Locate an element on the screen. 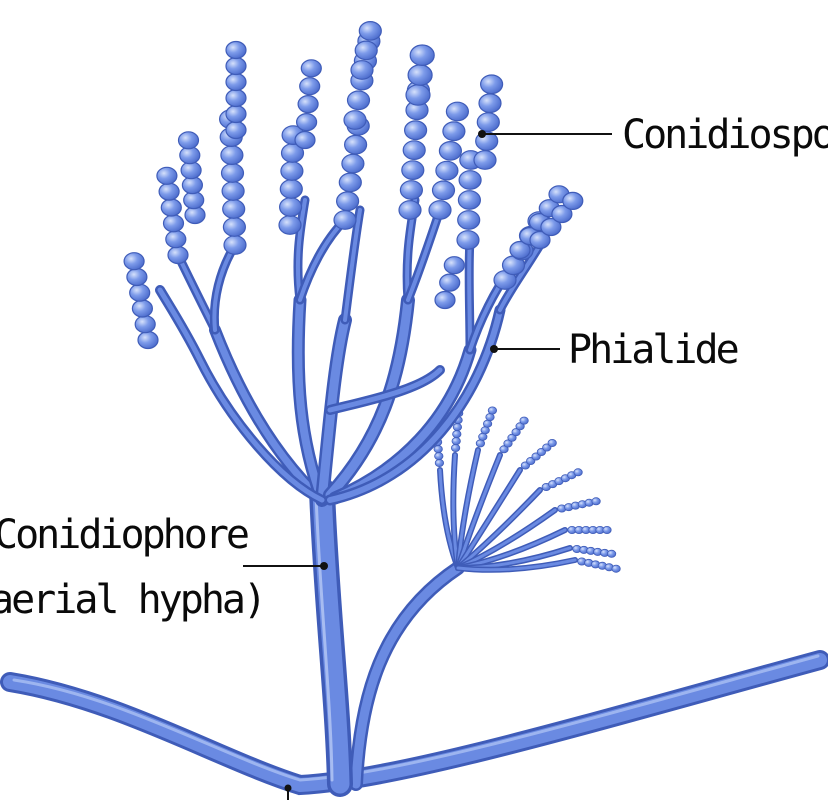  branch-1-fill is located at coordinates (310, 400).